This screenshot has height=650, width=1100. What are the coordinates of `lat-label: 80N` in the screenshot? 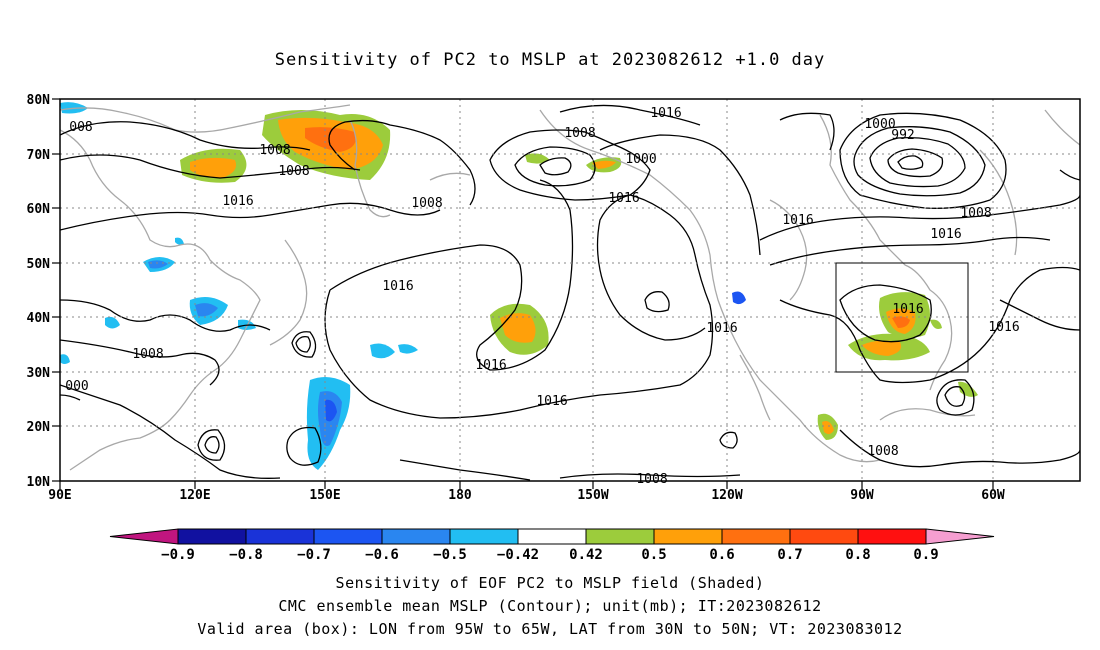 It's located at (39, 100).